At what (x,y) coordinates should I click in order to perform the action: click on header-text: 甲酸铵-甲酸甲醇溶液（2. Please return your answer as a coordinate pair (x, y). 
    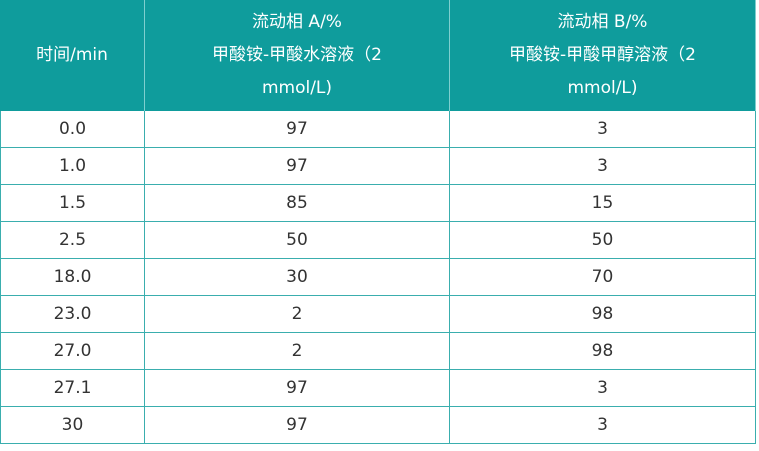
    Looking at the image, I should click on (602, 55).